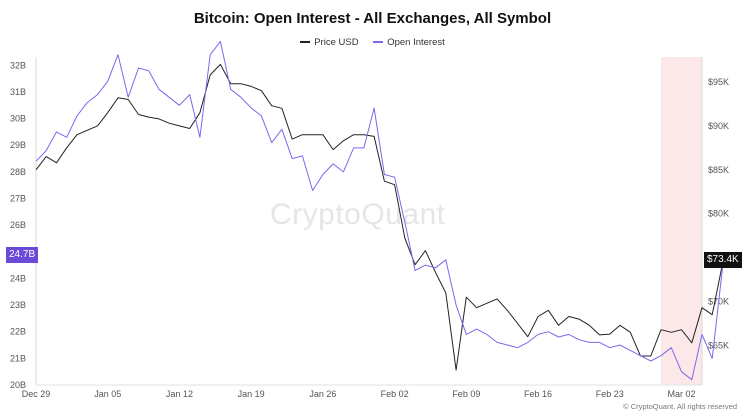  What do you see at coordinates (718, 82) in the screenshot?
I see `y-right-tick-label: $95K` at bounding box center [718, 82].